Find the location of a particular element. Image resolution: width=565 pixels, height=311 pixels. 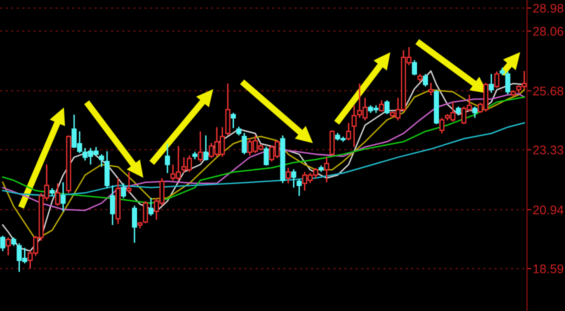

y-tick-label: 28.06 is located at coordinates (548, 31).